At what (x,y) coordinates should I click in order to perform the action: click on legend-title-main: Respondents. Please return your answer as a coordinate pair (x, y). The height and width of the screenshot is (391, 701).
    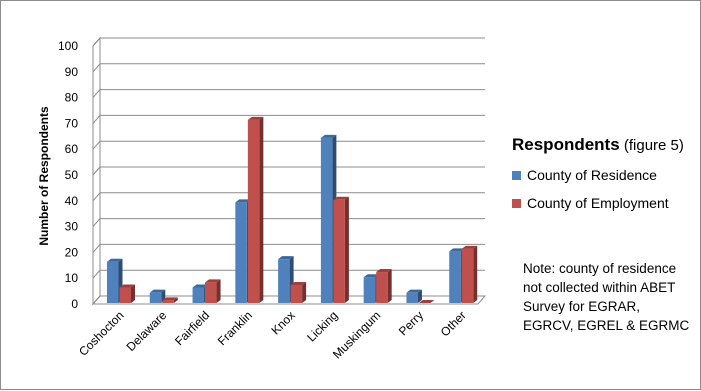
    Looking at the image, I should click on (566, 144).